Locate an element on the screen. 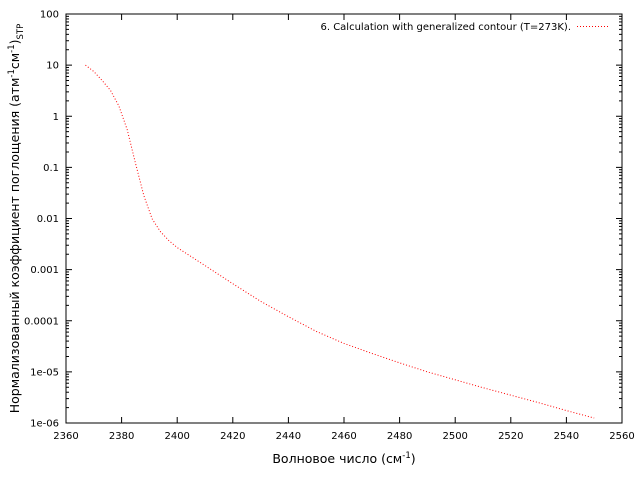 The image size is (640, 480). y-tick-label: 0.01 is located at coordinates (48, 219).